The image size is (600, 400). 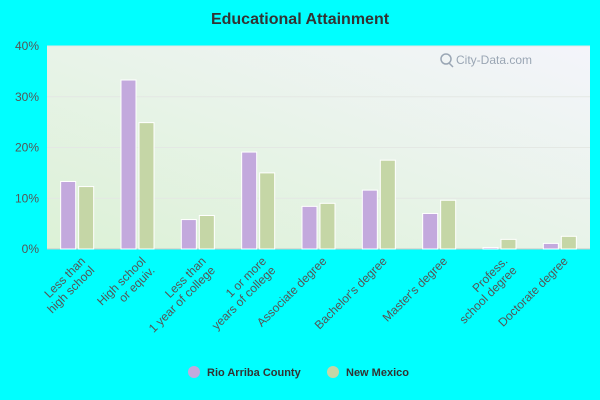 I want to click on watermark: City-Data.com, so click(x=486, y=60).